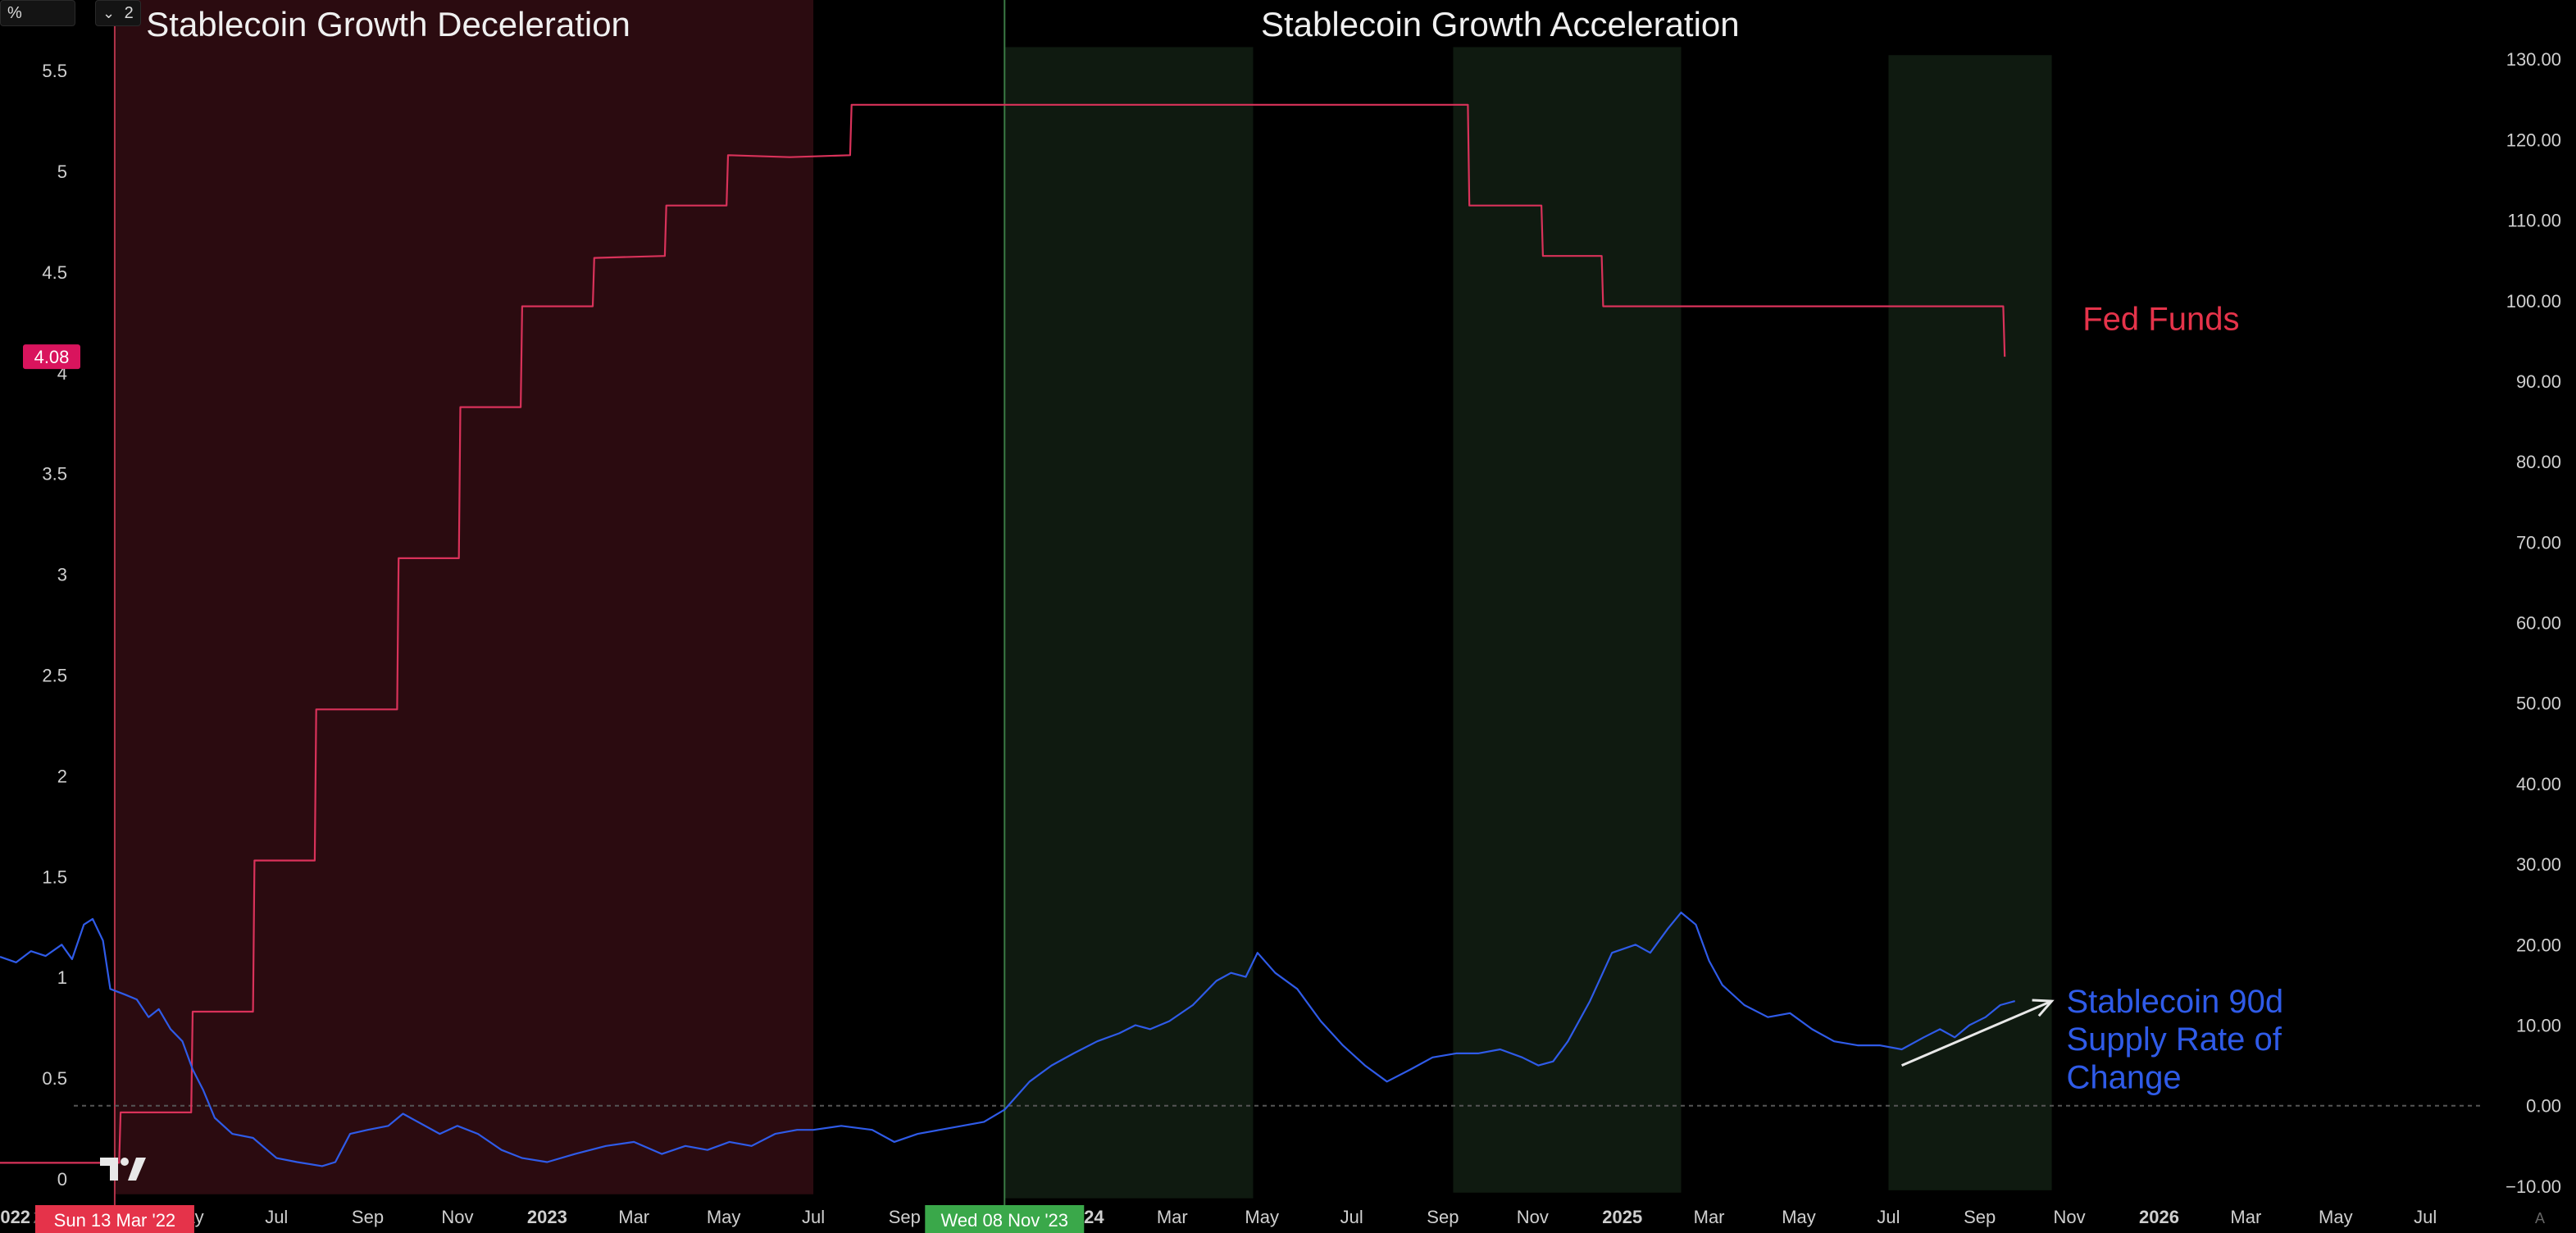  Describe the element at coordinates (2534, 301) in the screenshot. I see `right-axis-tick-label: 100.00` at that location.